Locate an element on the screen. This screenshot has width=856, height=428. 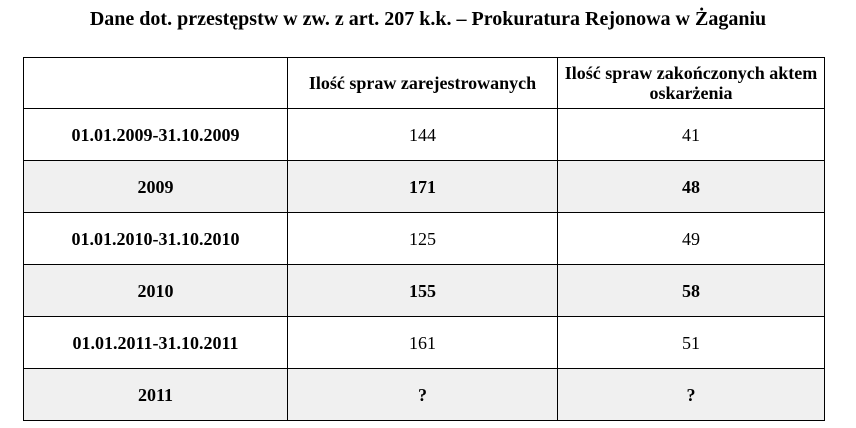
period-cell: 2011 is located at coordinates (155, 394).